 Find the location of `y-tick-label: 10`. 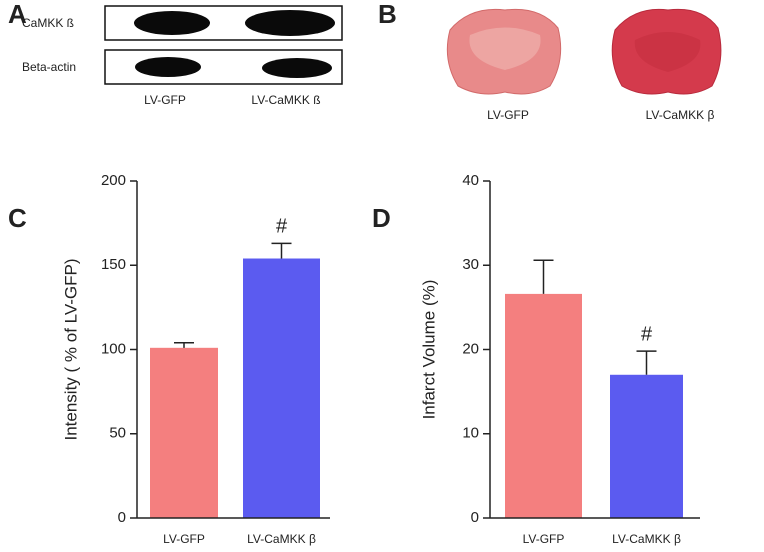

y-tick-label: 10 is located at coordinates (470, 433).